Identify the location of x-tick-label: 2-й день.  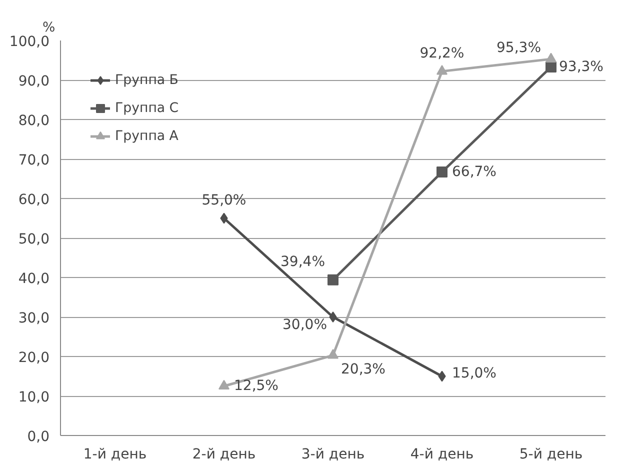
(224, 454).